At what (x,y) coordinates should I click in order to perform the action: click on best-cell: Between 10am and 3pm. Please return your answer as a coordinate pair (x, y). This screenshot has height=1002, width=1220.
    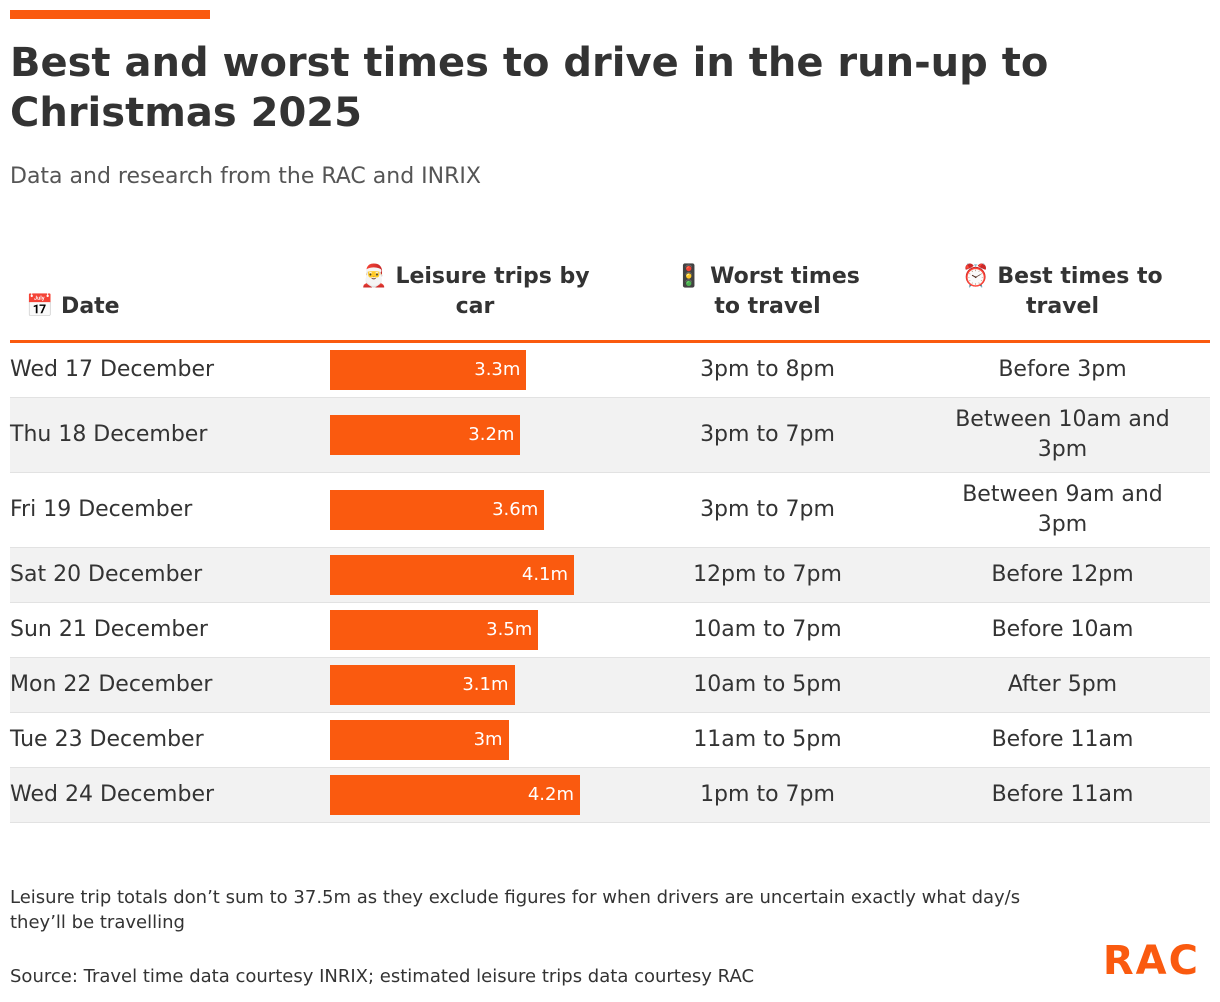
    Looking at the image, I should click on (1062, 434).